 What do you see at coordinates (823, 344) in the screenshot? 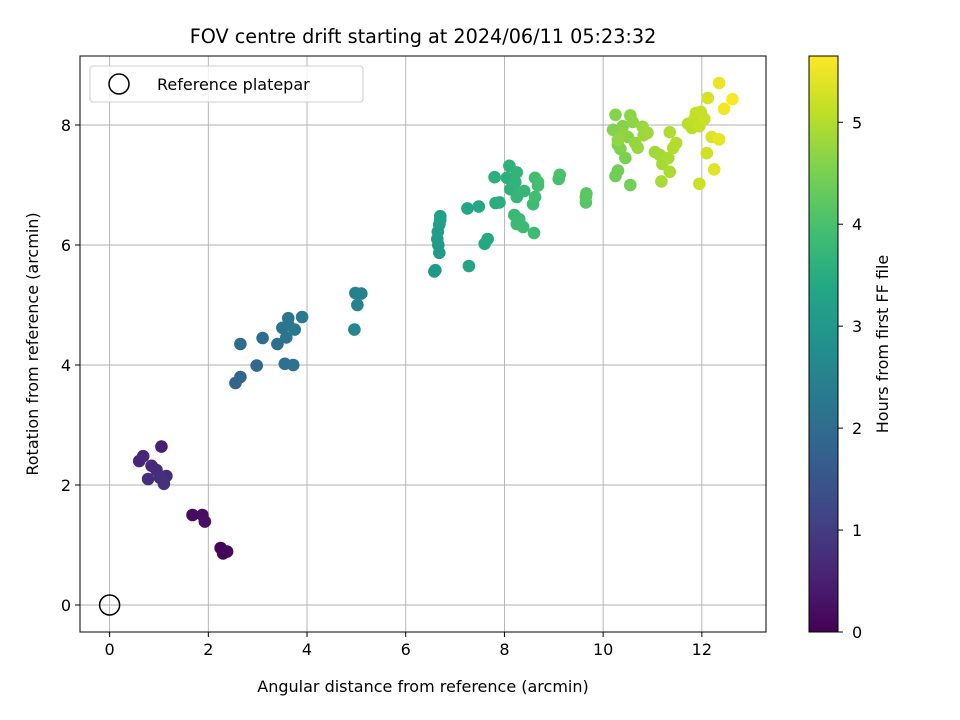
I see `colorbar` at bounding box center [823, 344].